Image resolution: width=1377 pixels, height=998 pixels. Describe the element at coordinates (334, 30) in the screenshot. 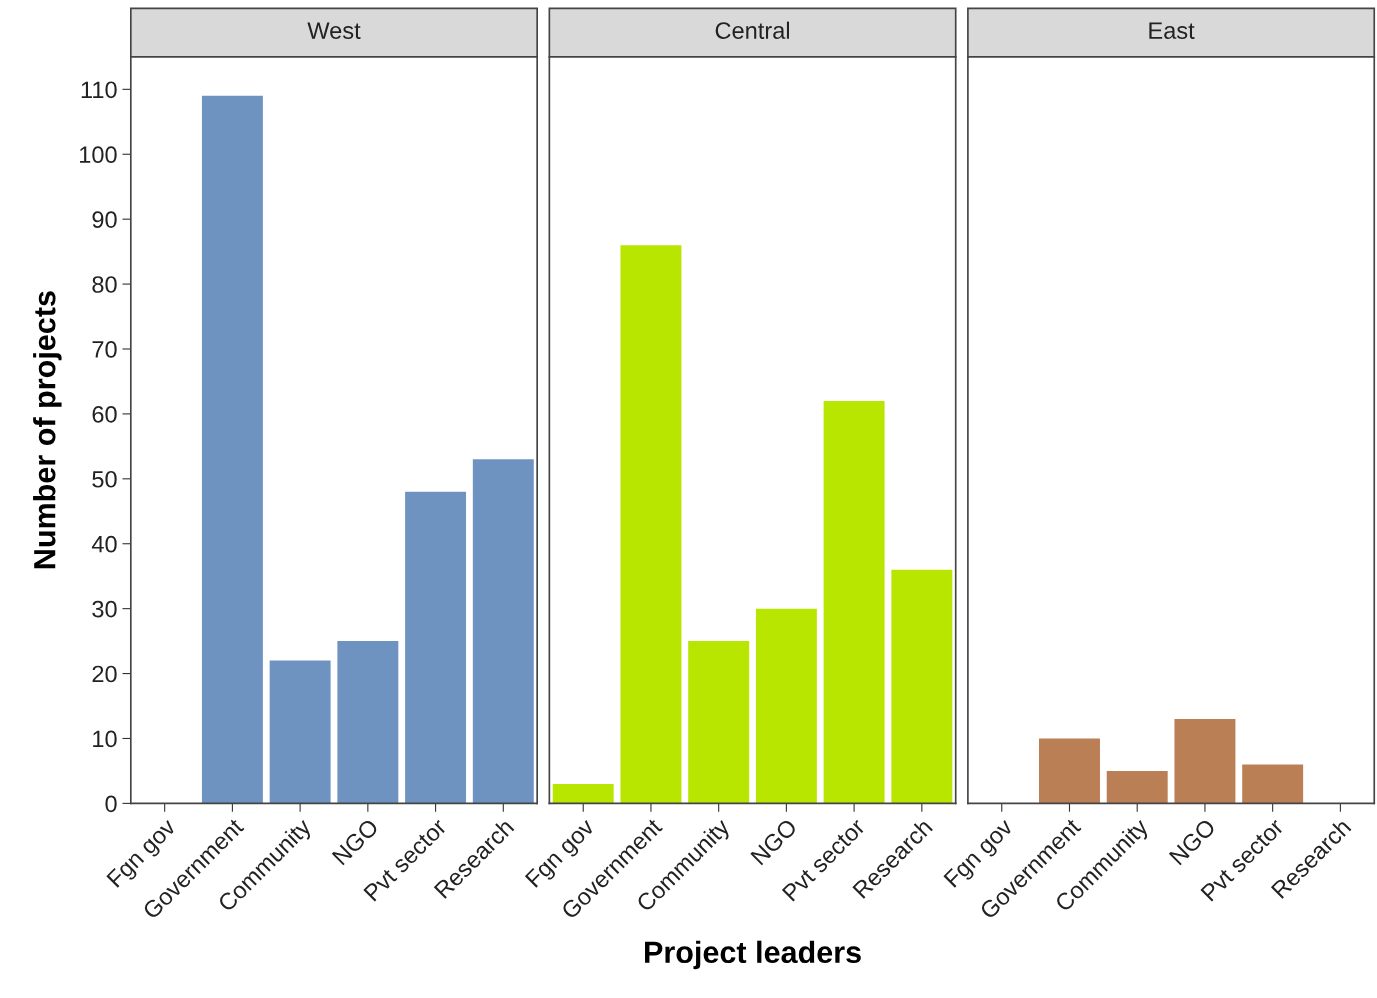

I see `chart-title: West` at that location.